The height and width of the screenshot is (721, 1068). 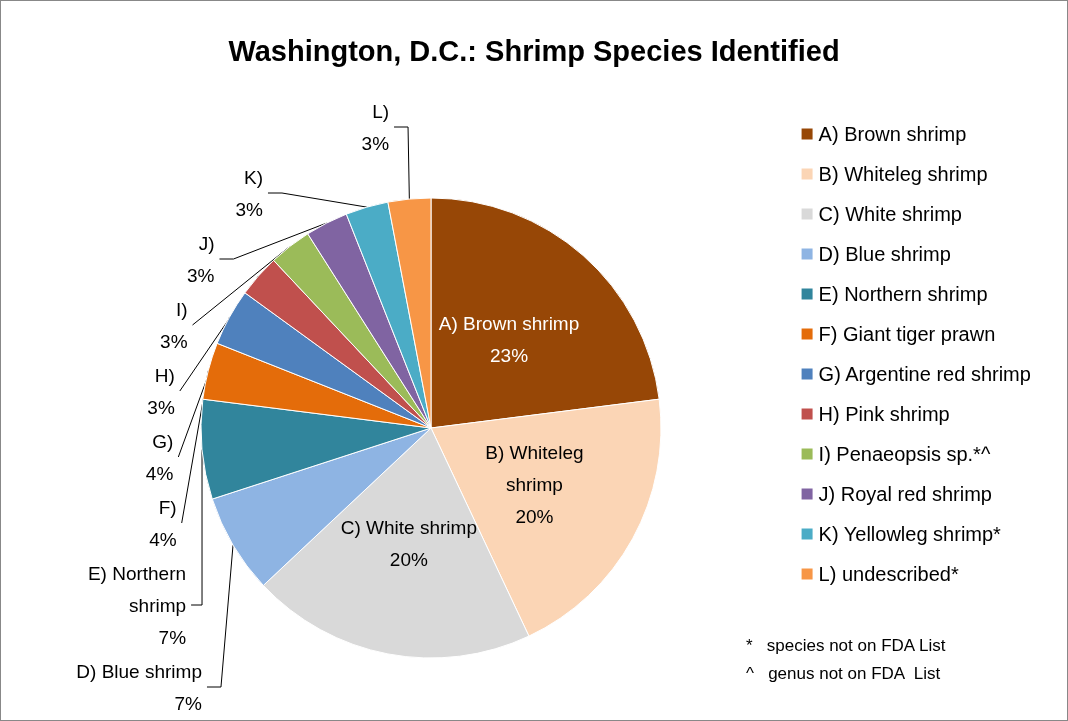 What do you see at coordinates (375, 127) in the screenshot?
I see `data-label: L) 3%` at bounding box center [375, 127].